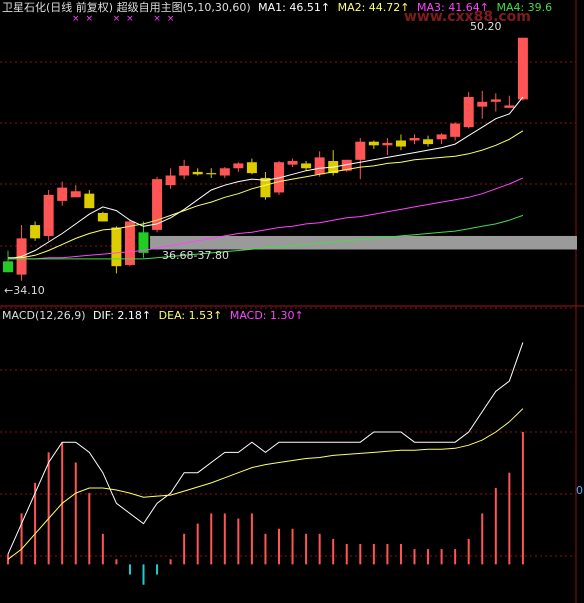 This screenshot has width=584, height=603. I want to click on ma4-line, so click(266, 237).